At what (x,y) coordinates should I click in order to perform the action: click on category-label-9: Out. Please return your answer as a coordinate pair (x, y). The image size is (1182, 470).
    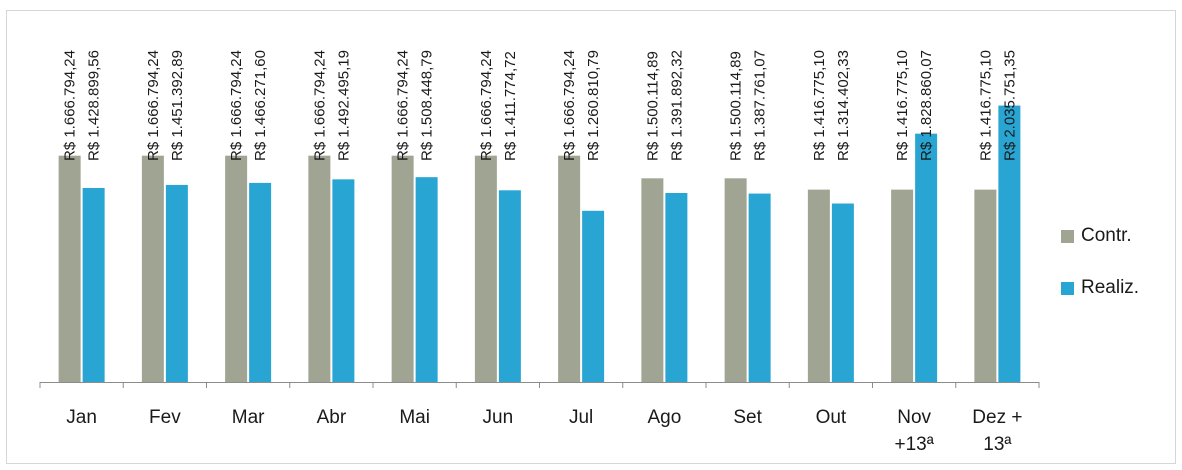
    Looking at the image, I should click on (831, 417).